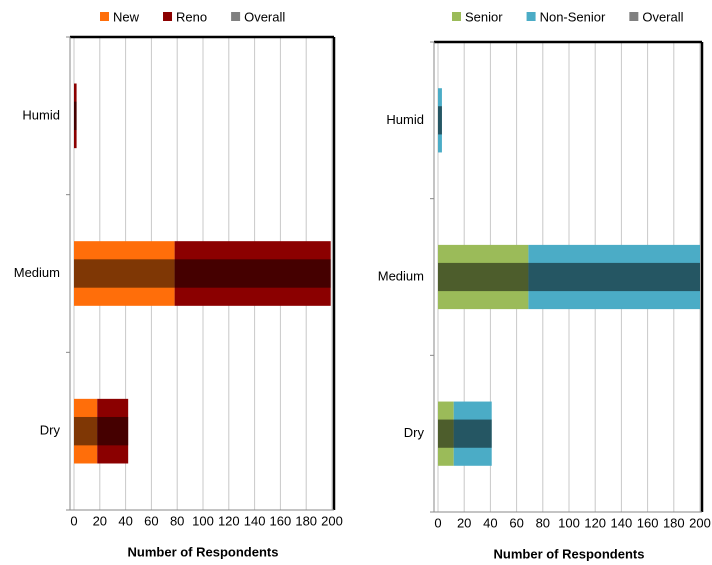  Describe the element at coordinates (191, 16) in the screenshot. I see `legend-label: Reno` at that location.